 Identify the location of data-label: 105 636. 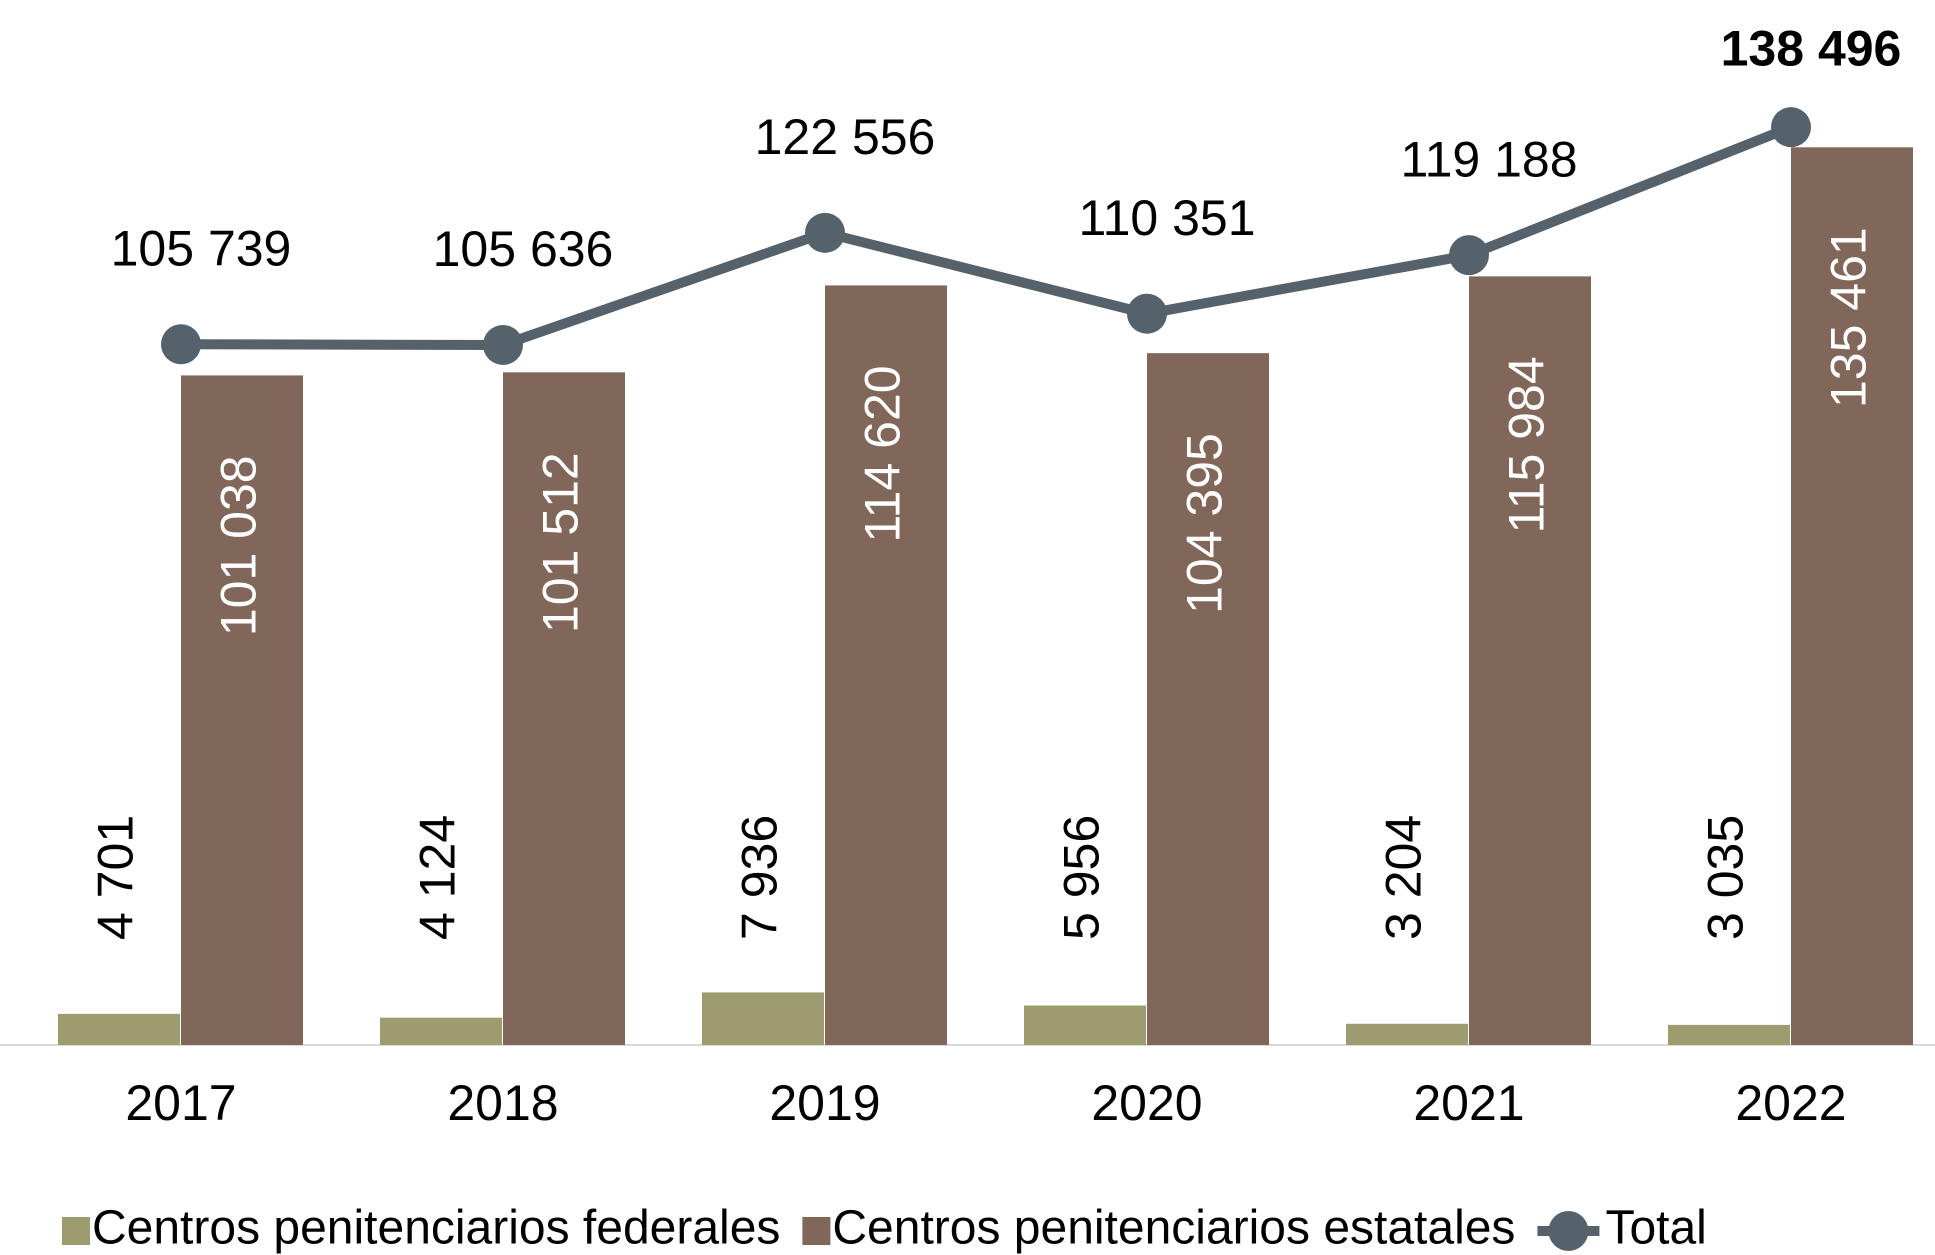
(523, 249).